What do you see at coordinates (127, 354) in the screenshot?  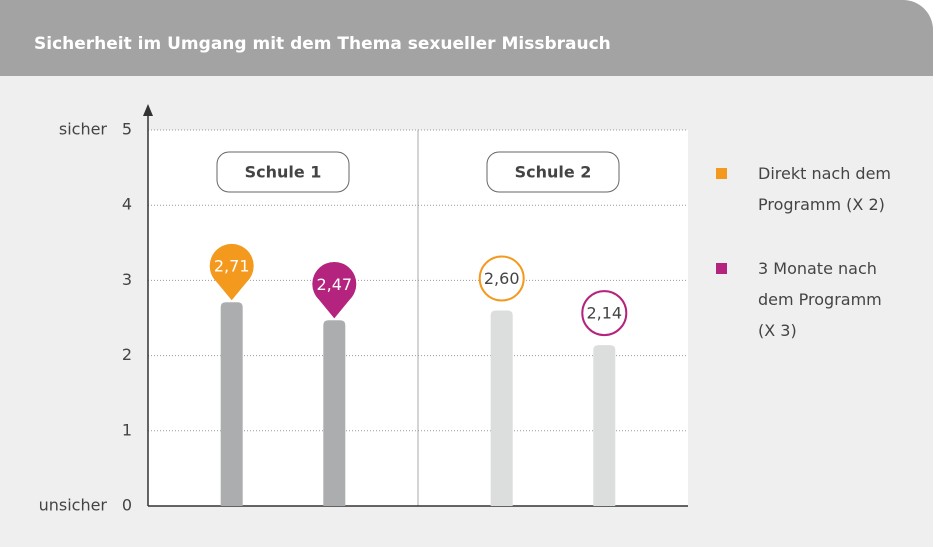 I see `y-tick-label: 2` at bounding box center [127, 354].